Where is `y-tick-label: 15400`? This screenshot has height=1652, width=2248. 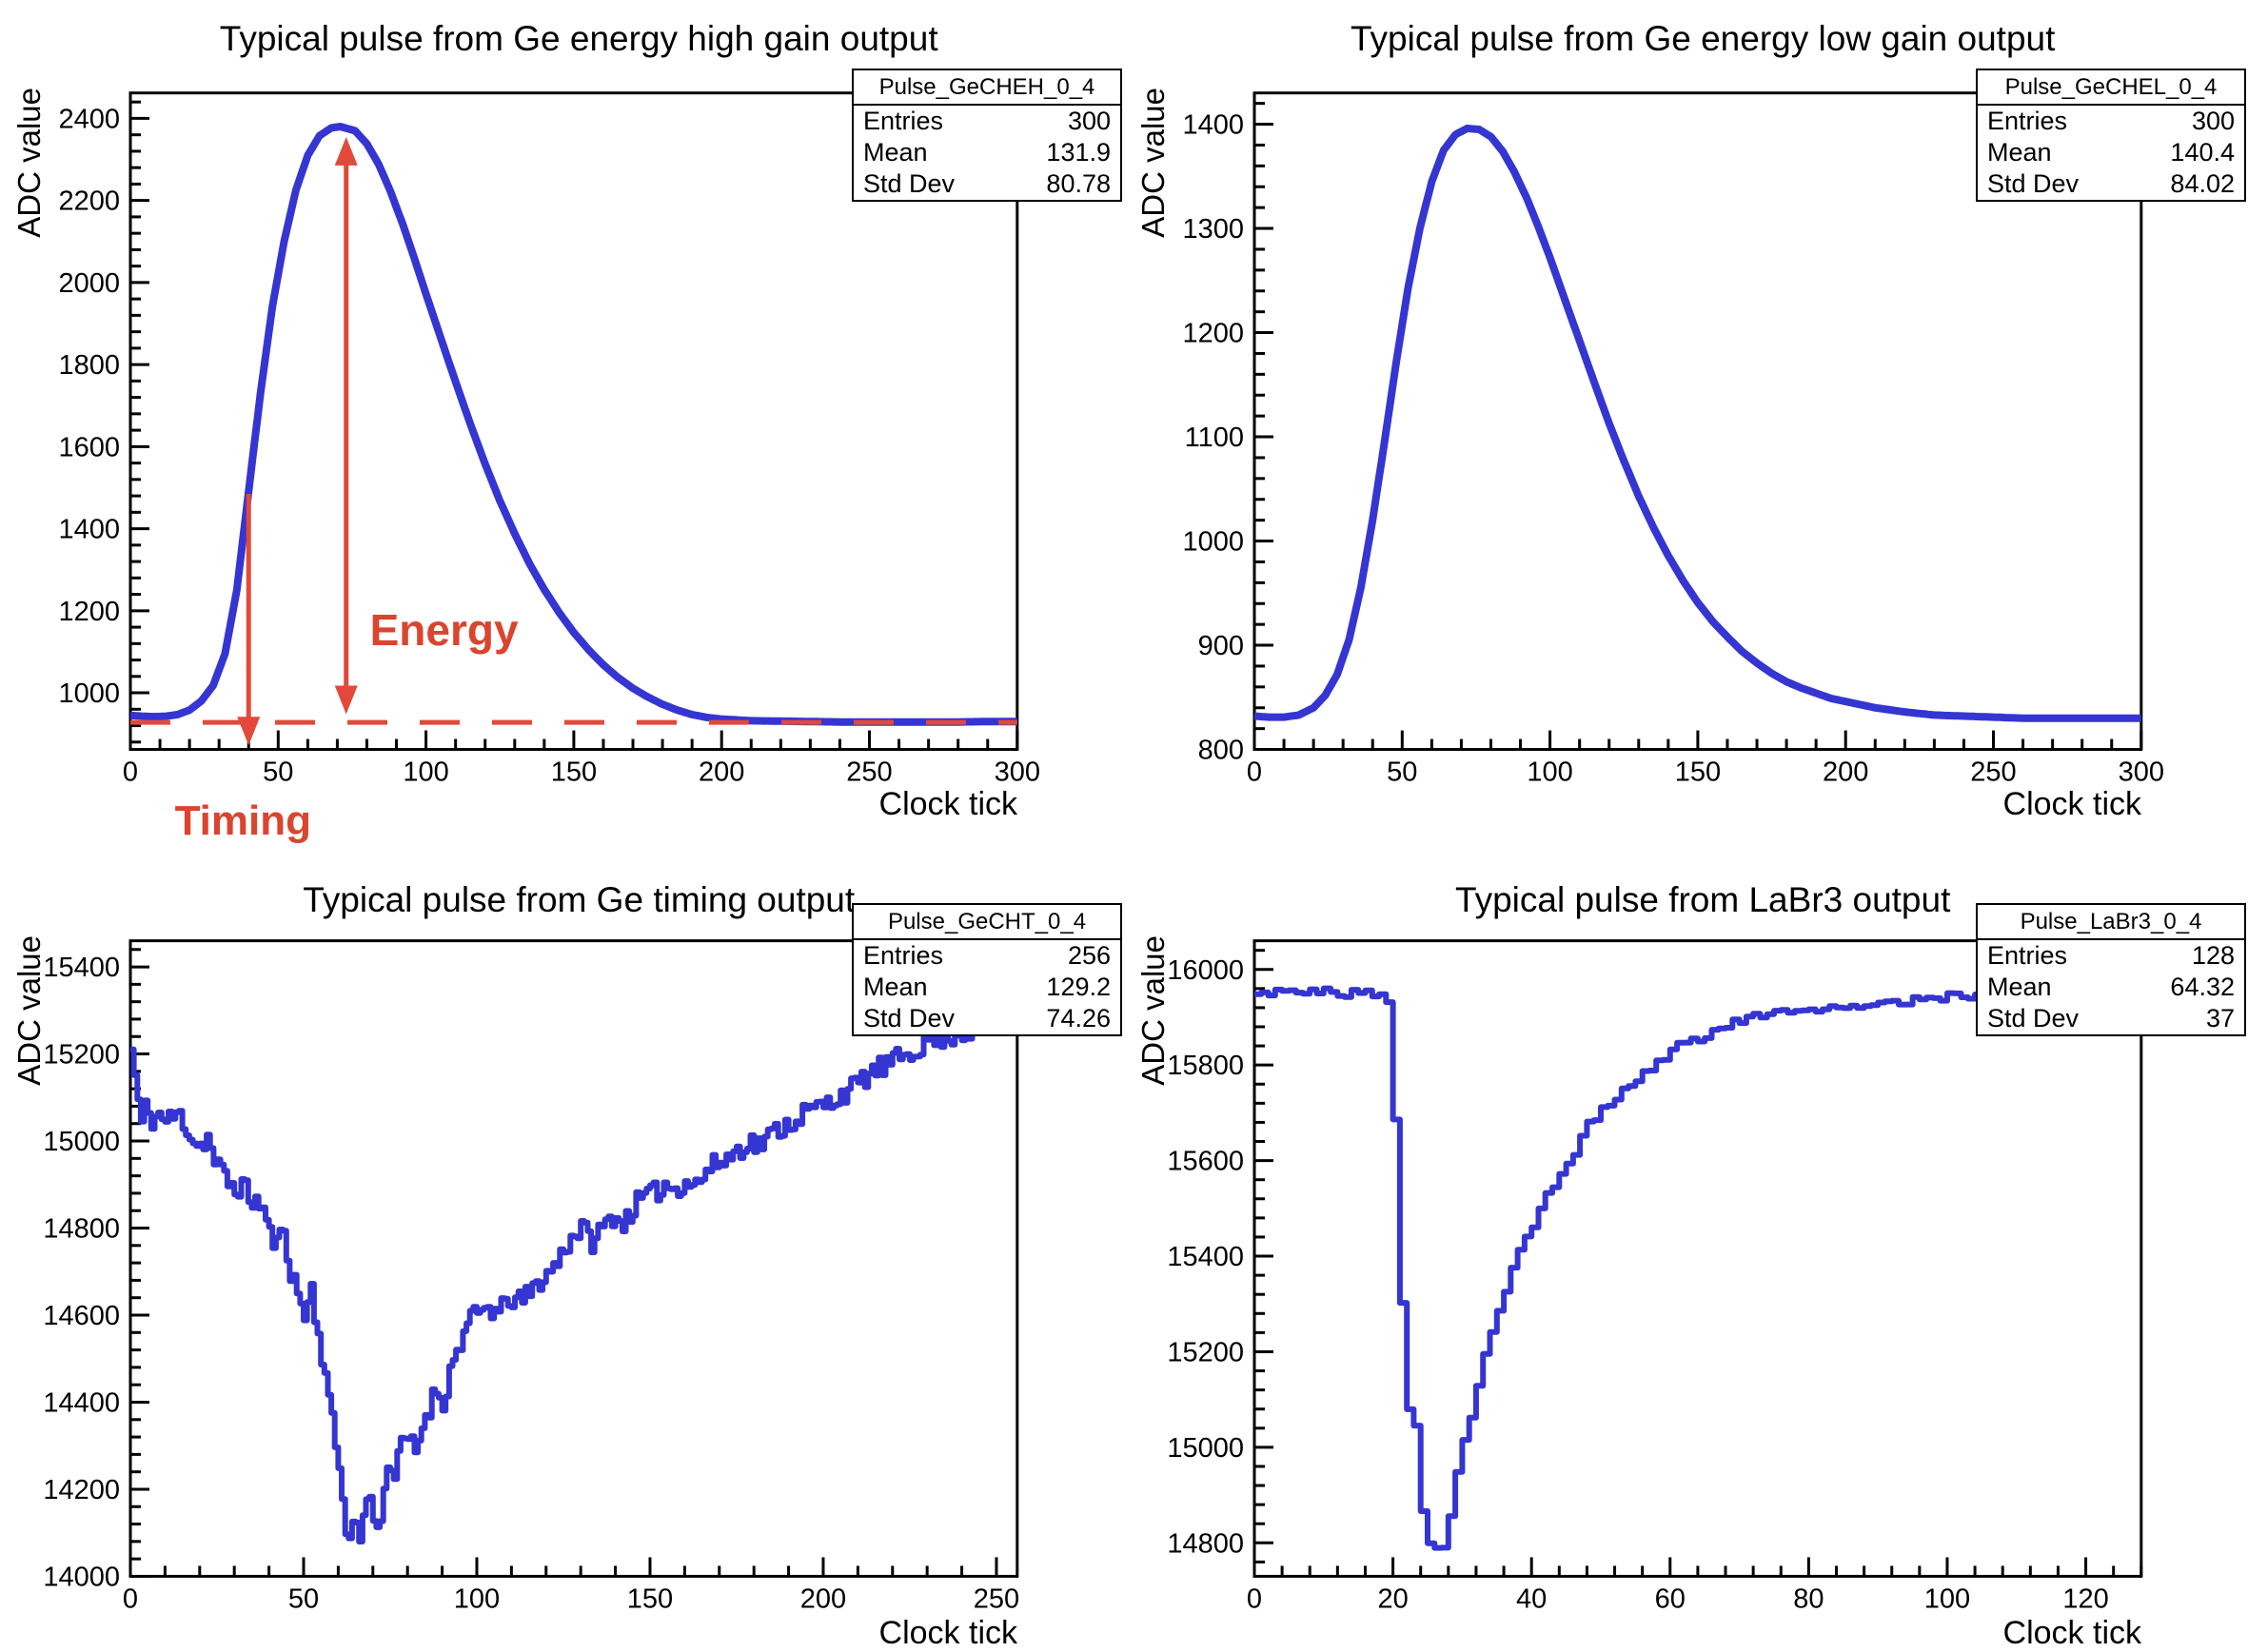 y-tick-label: 15400 is located at coordinates (81, 968).